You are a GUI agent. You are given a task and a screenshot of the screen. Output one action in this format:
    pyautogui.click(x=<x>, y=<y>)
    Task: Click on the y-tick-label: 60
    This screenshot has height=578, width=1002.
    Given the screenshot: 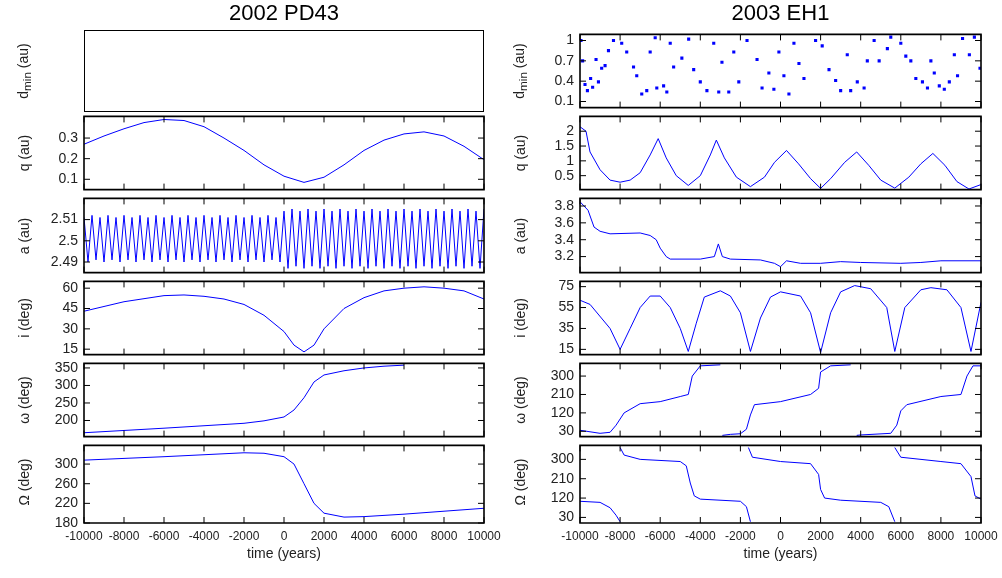 What is the action you would take?
    pyautogui.click(x=70, y=287)
    